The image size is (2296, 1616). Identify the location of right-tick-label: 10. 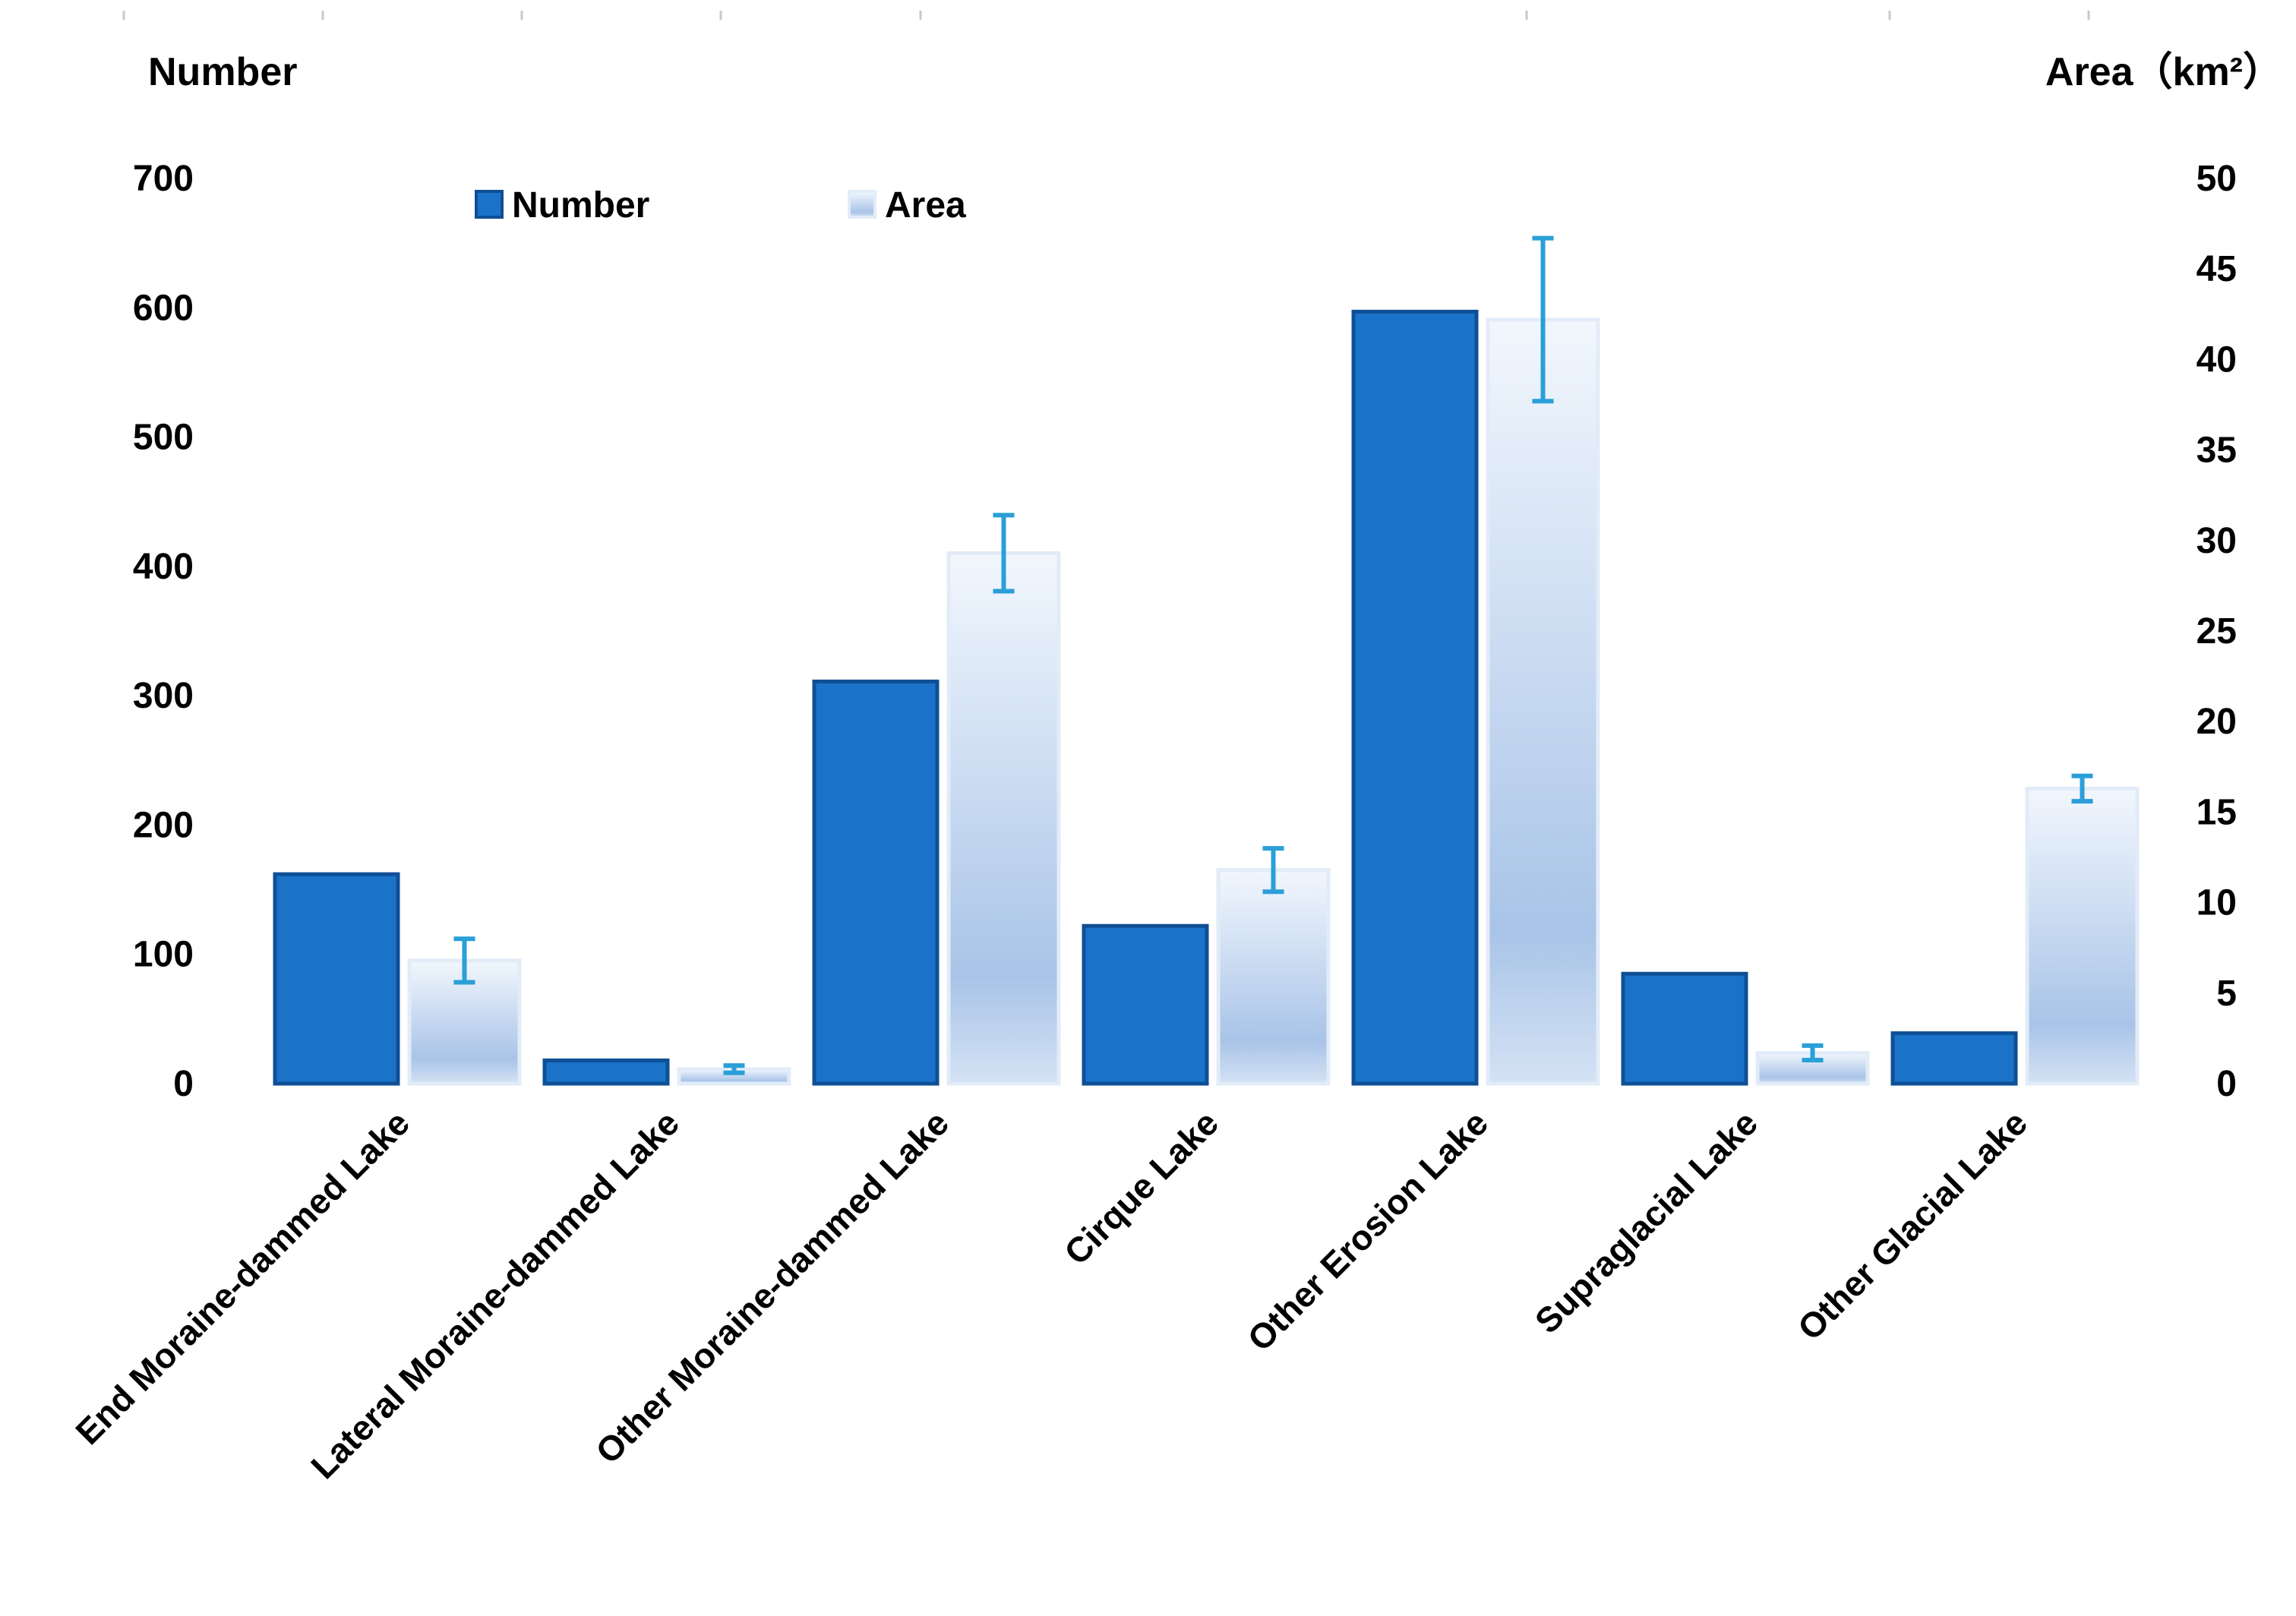
(2217, 903).